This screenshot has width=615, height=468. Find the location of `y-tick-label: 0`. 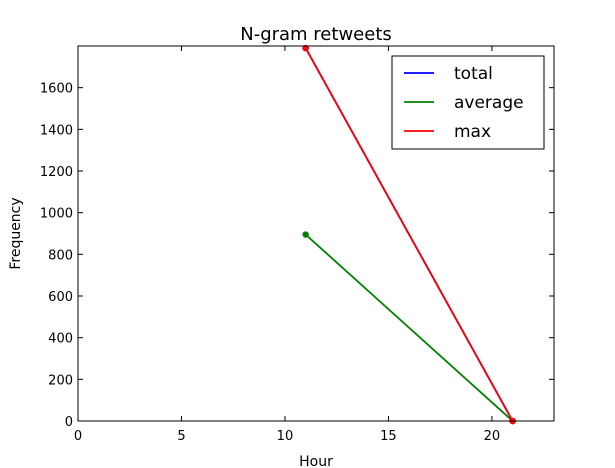

y-tick-label: 0 is located at coordinates (69, 422).